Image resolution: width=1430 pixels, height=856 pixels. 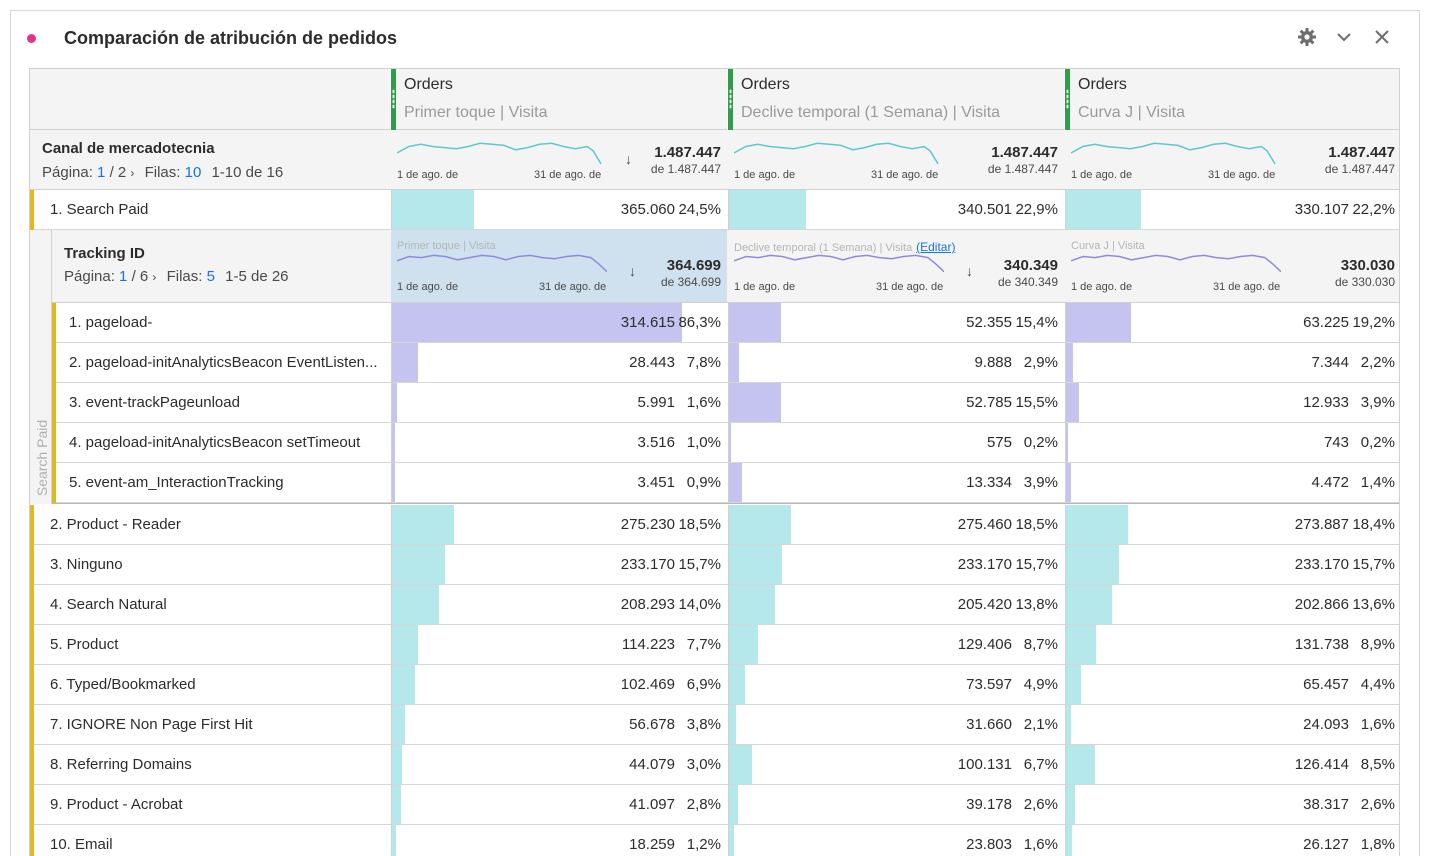 What do you see at coordinates (1232, 645) in the screenshot?
I see `metric-cell: 131.738 8,9%` at bounding box center [1232, 645].